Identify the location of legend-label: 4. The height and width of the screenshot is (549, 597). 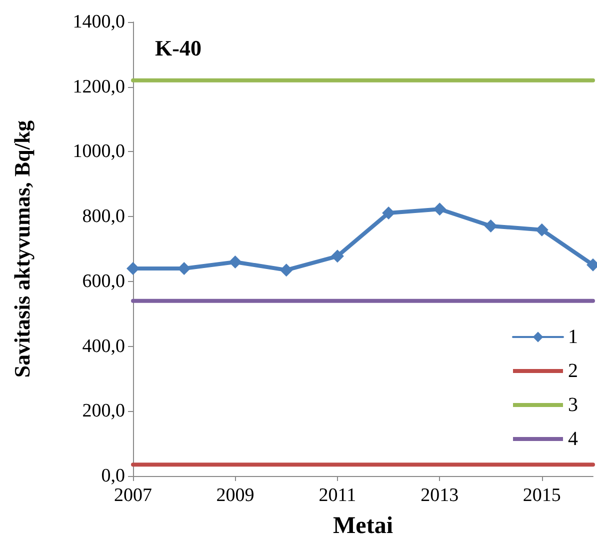
(573, 439).